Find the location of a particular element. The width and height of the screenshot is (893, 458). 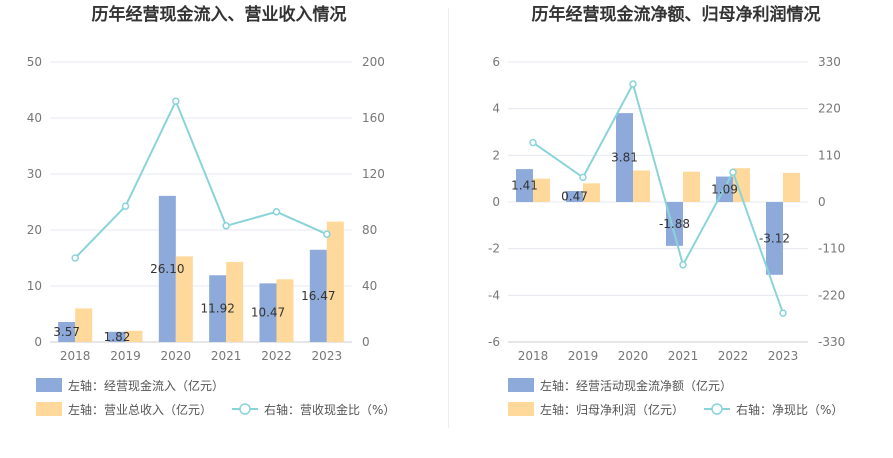

y2-tick-label: 220 is located at coordinates (829, 109).